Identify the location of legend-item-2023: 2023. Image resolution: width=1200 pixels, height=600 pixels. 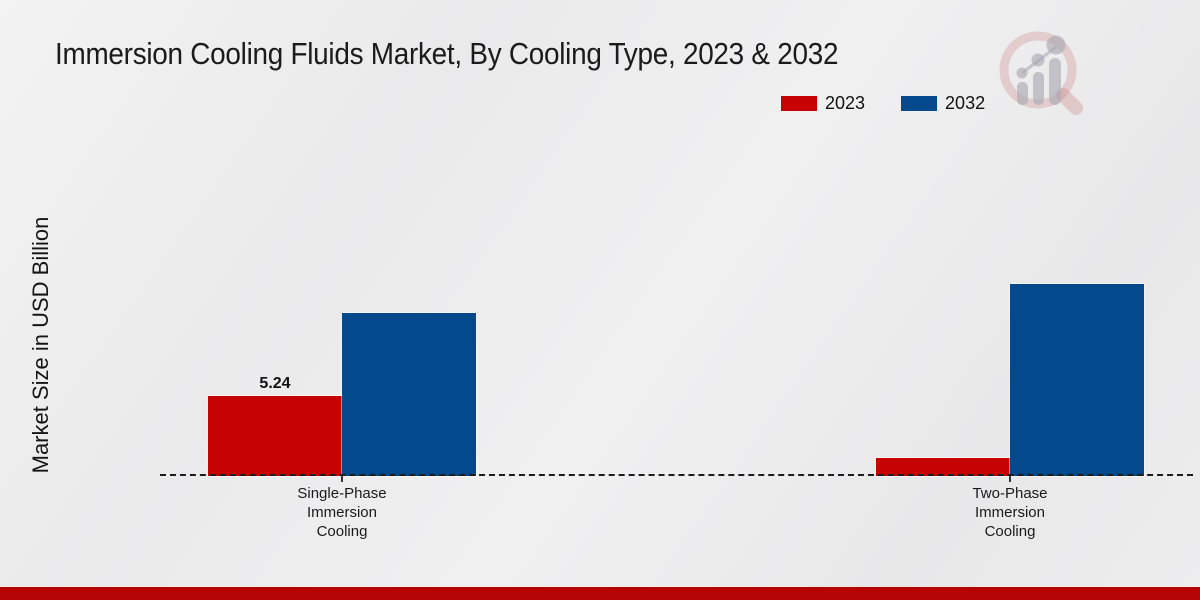
(823, 103).